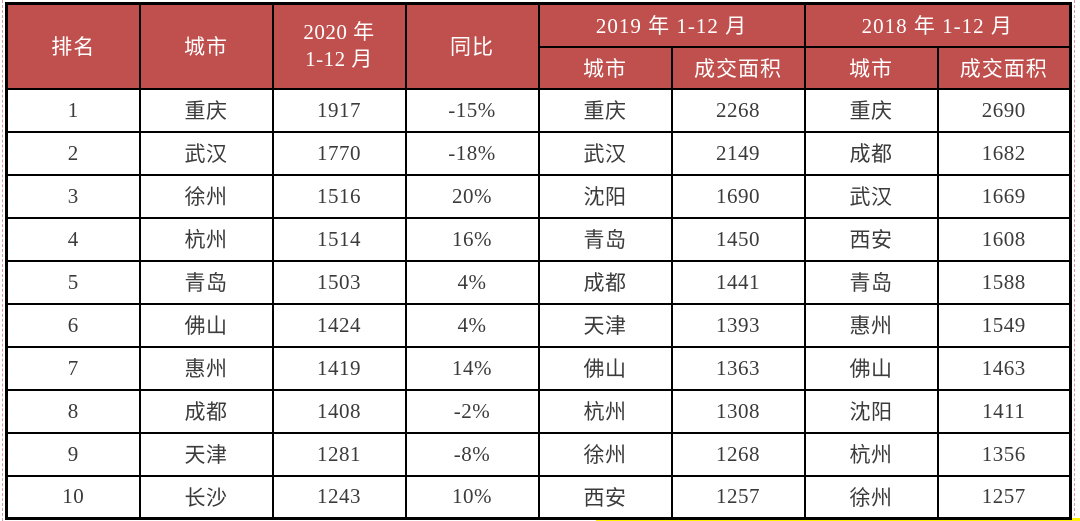  What do you see at coordinates (738, 110) in the screenshot?
I see `cell-area-2019: 2268` at bounding box center [738, 110].